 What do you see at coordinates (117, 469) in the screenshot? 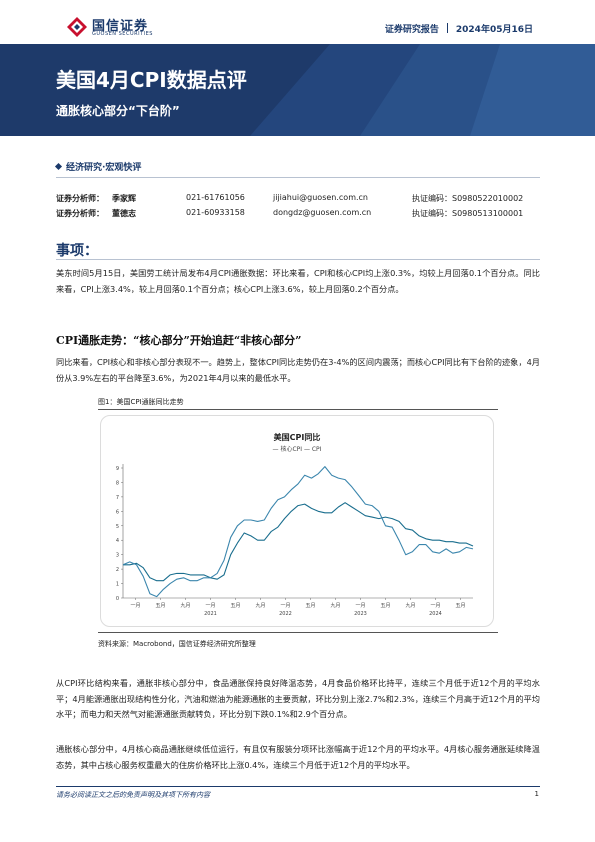
I see `y-tick-label: 9` at bounding box center [117, 469].